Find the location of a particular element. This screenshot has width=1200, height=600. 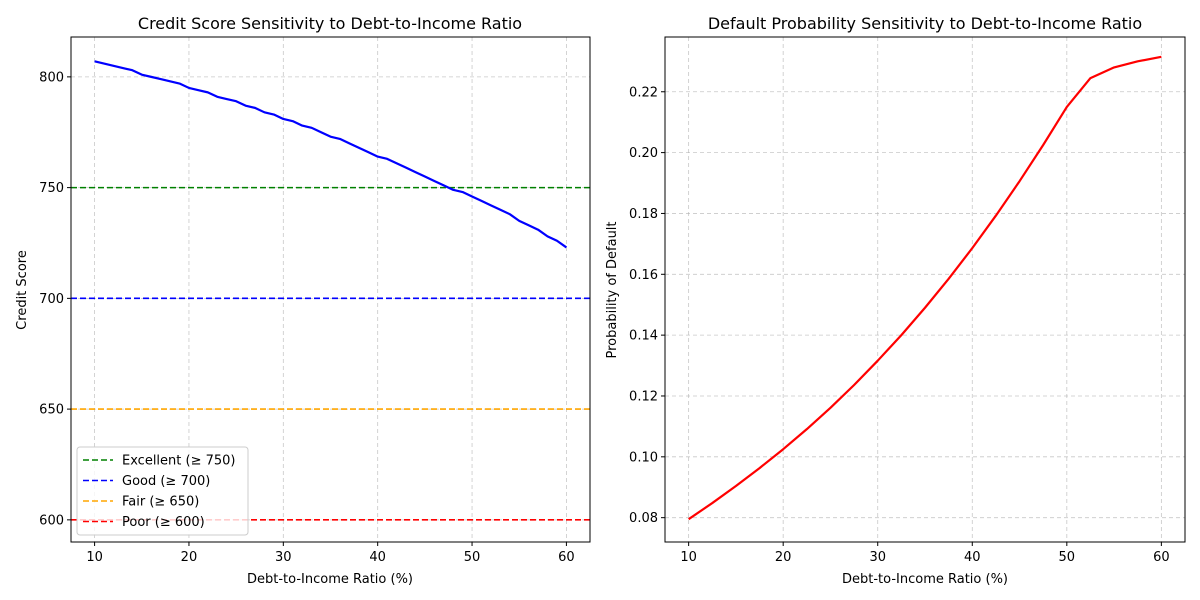

y-tick-label: 0.08 is located at coordinates (643, 518).